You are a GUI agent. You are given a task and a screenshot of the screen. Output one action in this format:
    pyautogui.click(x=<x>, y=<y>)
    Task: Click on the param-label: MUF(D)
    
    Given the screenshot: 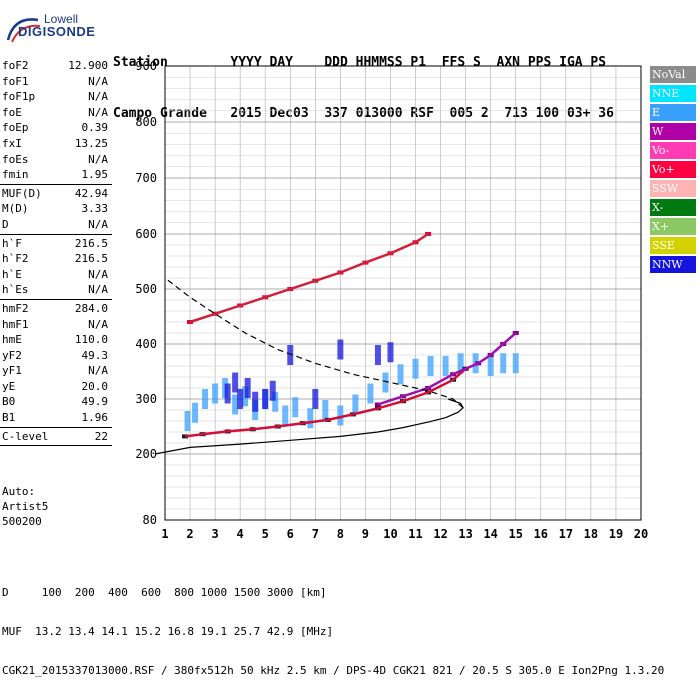 What is the action you would take?
    pyautogui.click(x=22, y=193)
    